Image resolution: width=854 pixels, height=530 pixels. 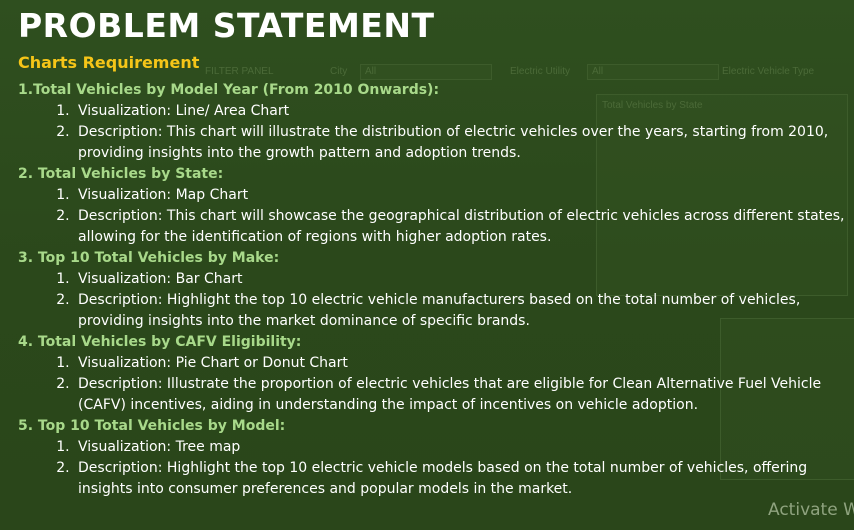 I want to click on visualization-item: Visualization: Line/ Area Chart, so click(x=460, y=111).